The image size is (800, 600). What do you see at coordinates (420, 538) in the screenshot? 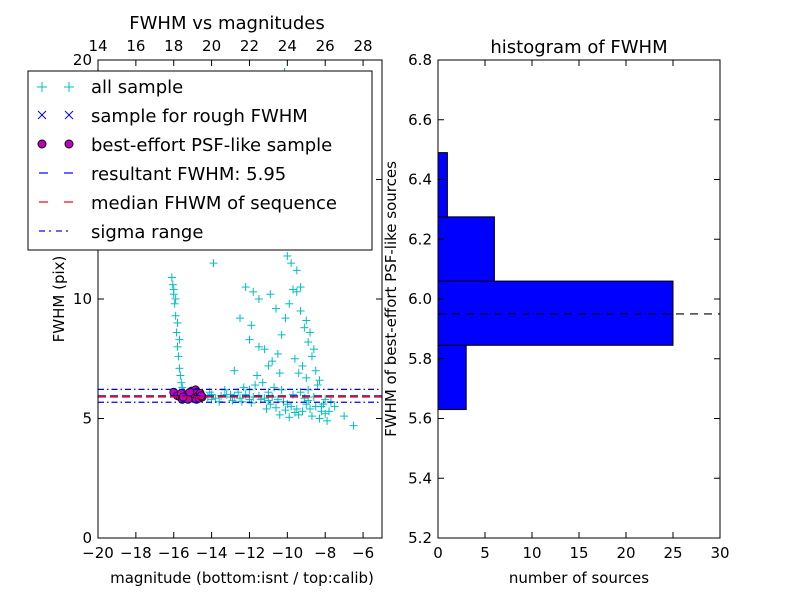
I see `y-tick-label: 5.2` at bounding box center [420, 538].